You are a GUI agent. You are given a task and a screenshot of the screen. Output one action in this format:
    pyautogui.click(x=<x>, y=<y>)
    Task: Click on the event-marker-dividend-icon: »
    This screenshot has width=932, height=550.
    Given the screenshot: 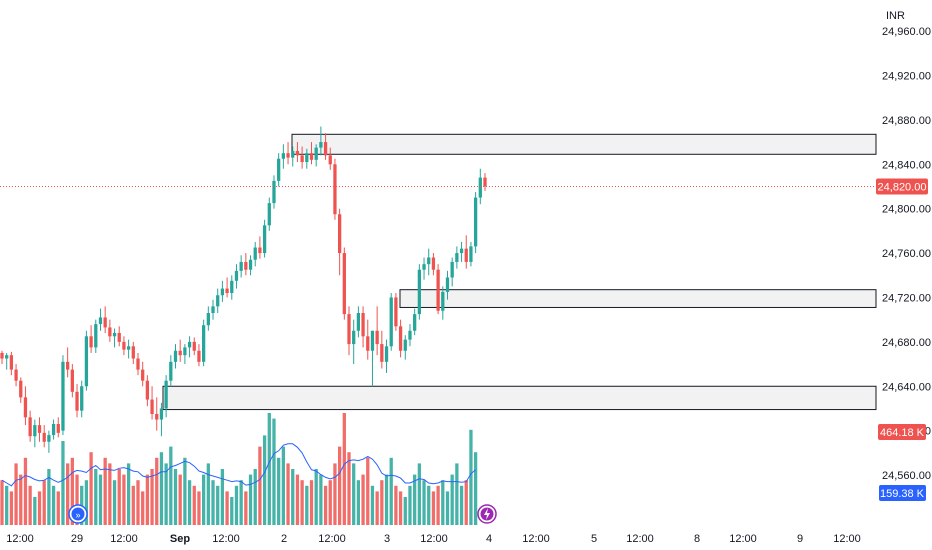 What is the action you would take?
    pyautogui.click(x=78, y=514)
    